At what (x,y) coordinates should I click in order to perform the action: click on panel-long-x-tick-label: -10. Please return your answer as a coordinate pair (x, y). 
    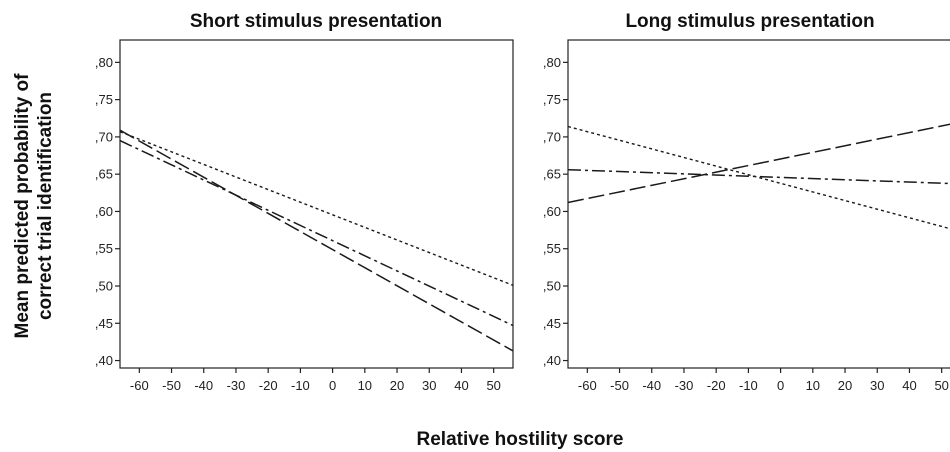
    Looking at the image, I should click on (748, 385).